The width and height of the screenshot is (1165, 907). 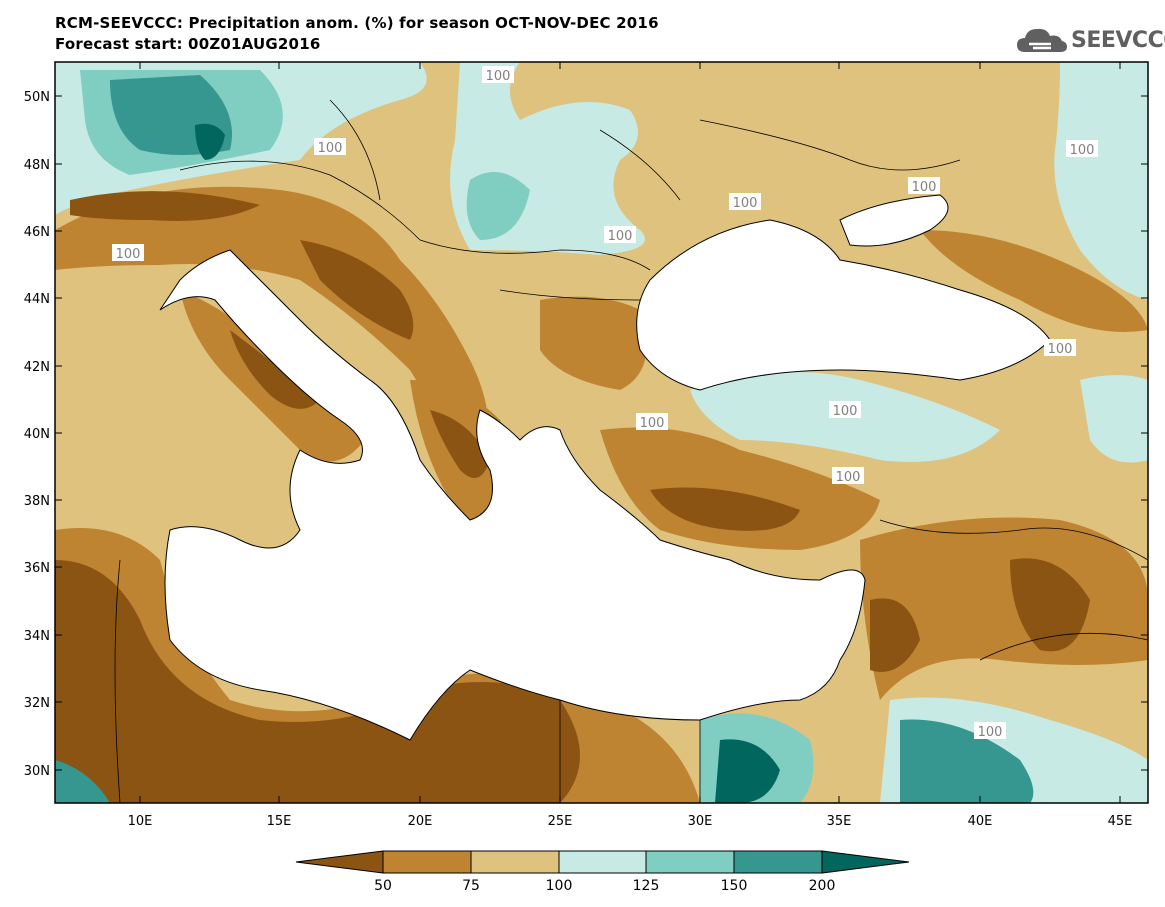 What do you see at coordinates (37, 568) in the screenshot?
I see `lat-tick-label: 36N` at bounding box center [37, 568].